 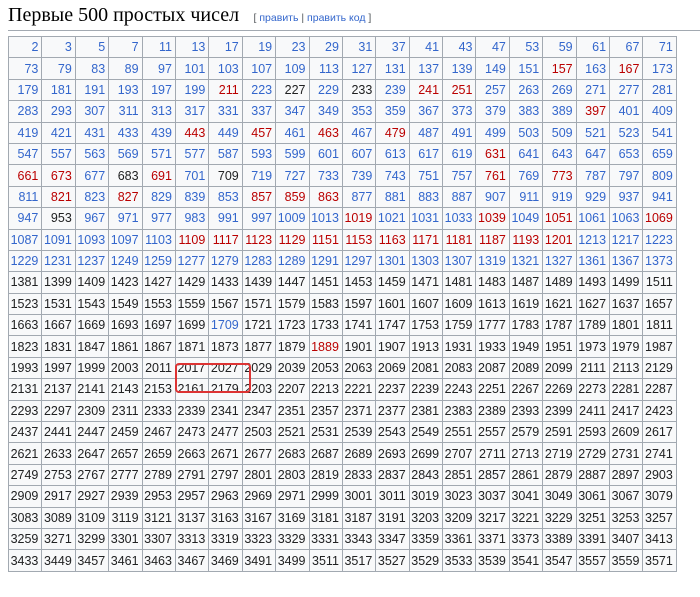 I want to click on prime-link-cell: 47, so click(x=492, y=47).